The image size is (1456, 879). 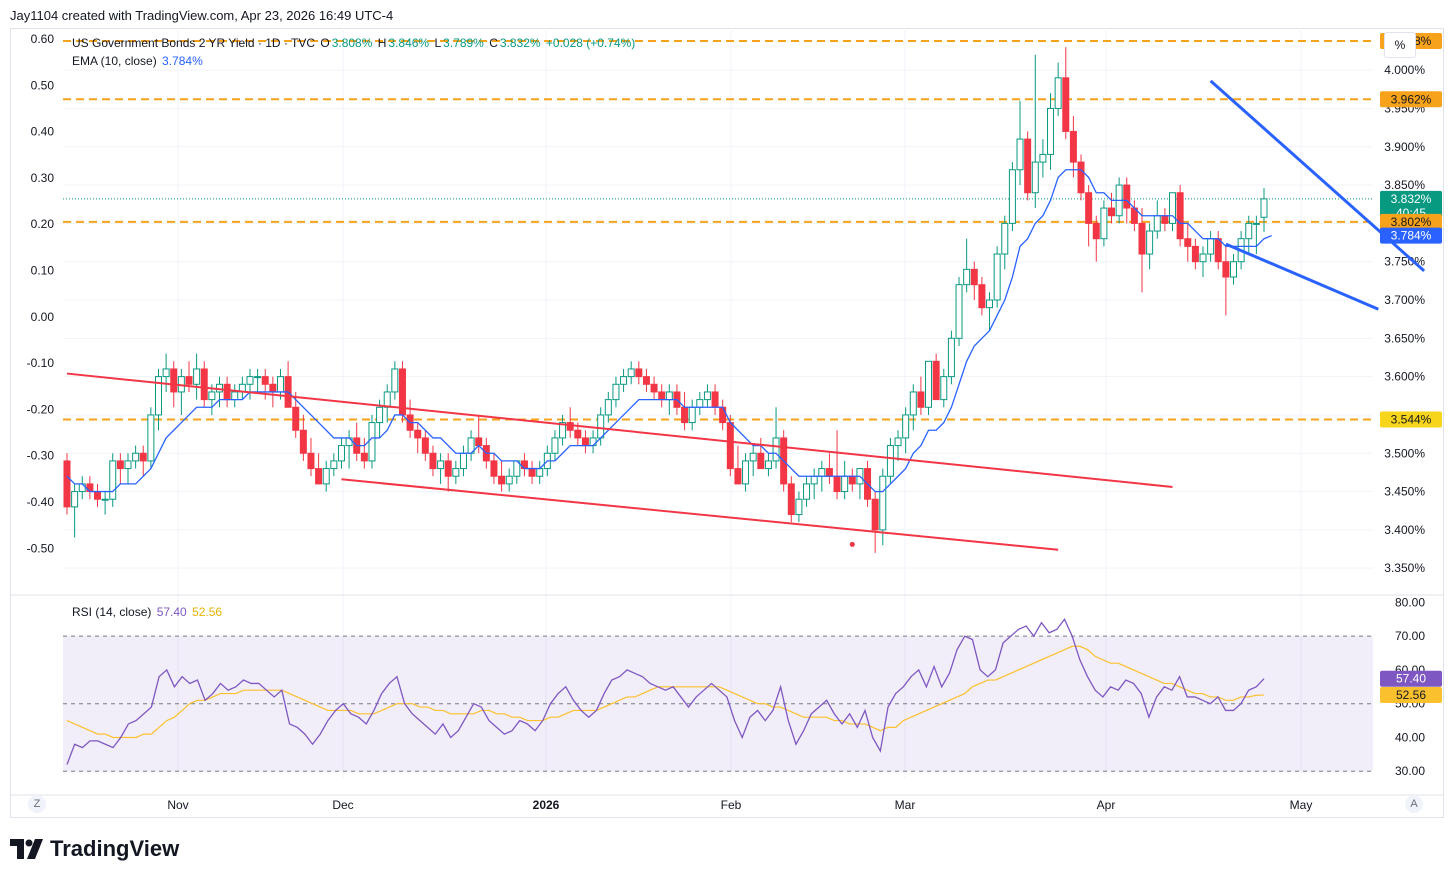 What do you see at coordinates (112, 612) in the screenshot?
I see `rsi-label: RSI (14, close)` at bounding box center [112, 612].